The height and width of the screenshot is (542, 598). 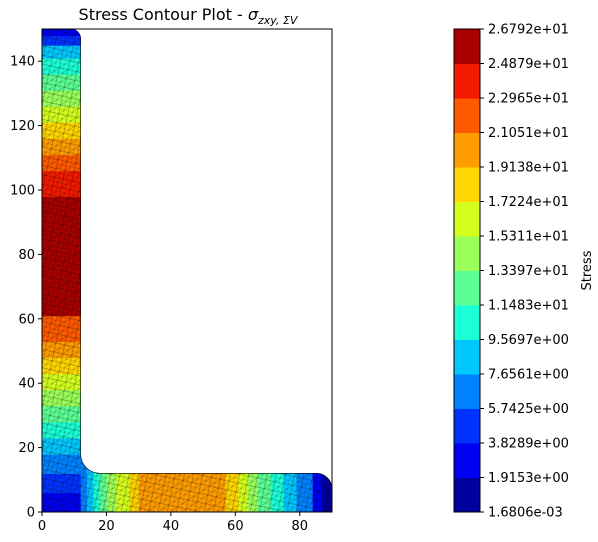 What do you see at coordinates (528, 478) in the screenshot?
I see `colorbar-tick-label-13: 1.9153e+00` at bounding box center [528, 478].